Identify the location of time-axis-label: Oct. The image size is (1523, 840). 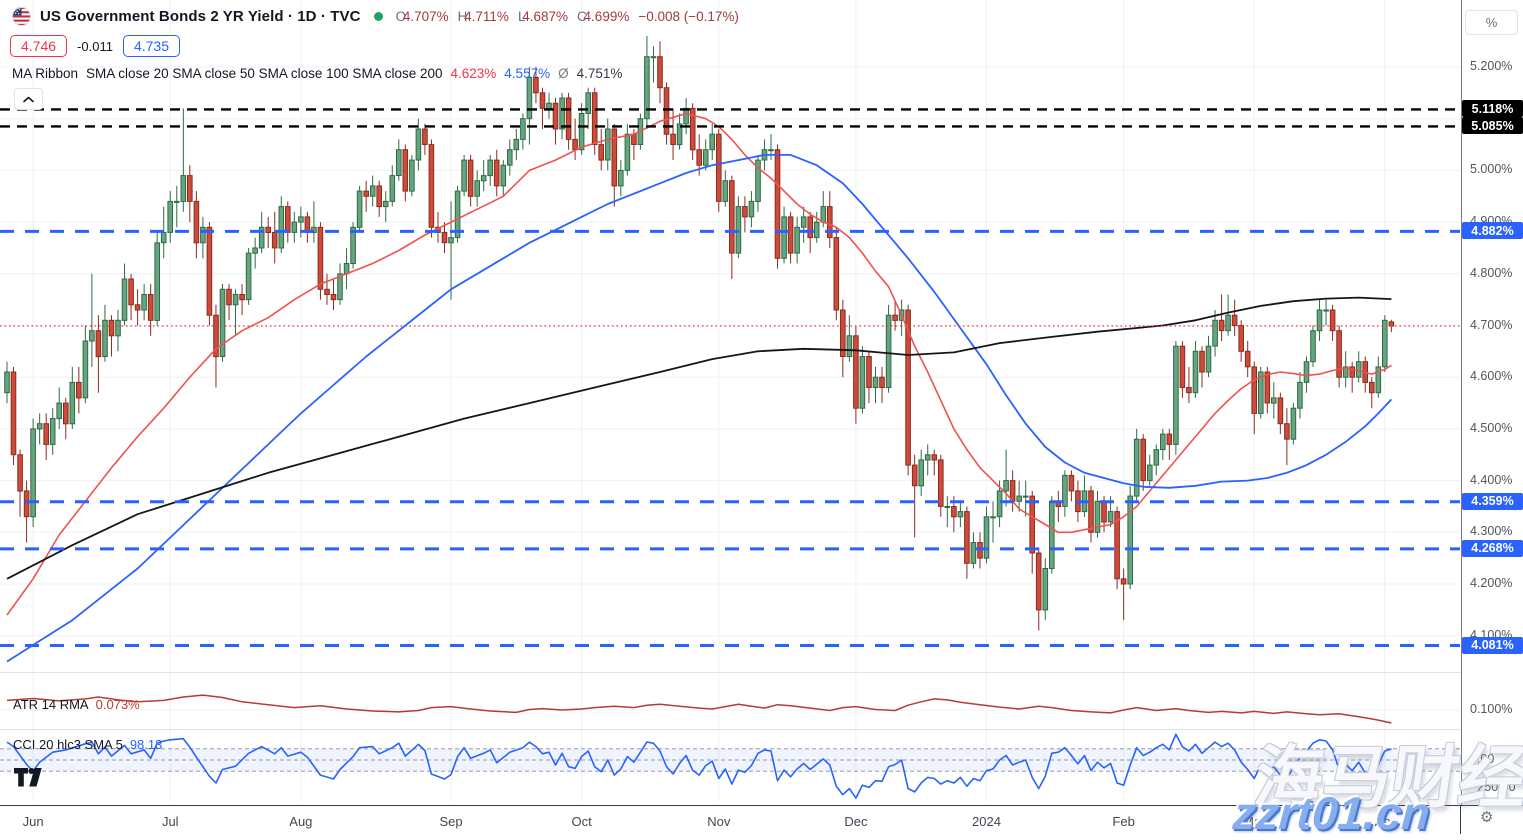
(581, 821).